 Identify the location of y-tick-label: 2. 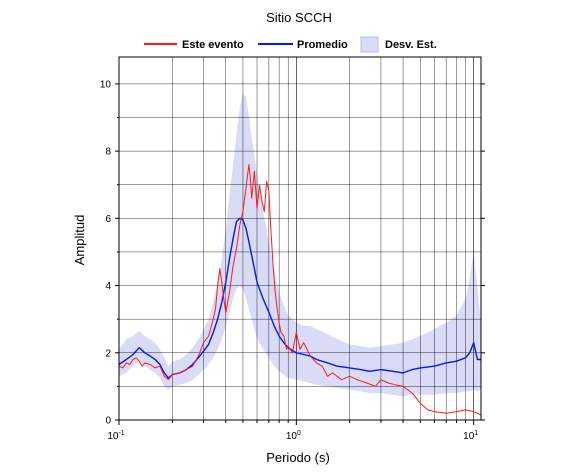
(108, 353).